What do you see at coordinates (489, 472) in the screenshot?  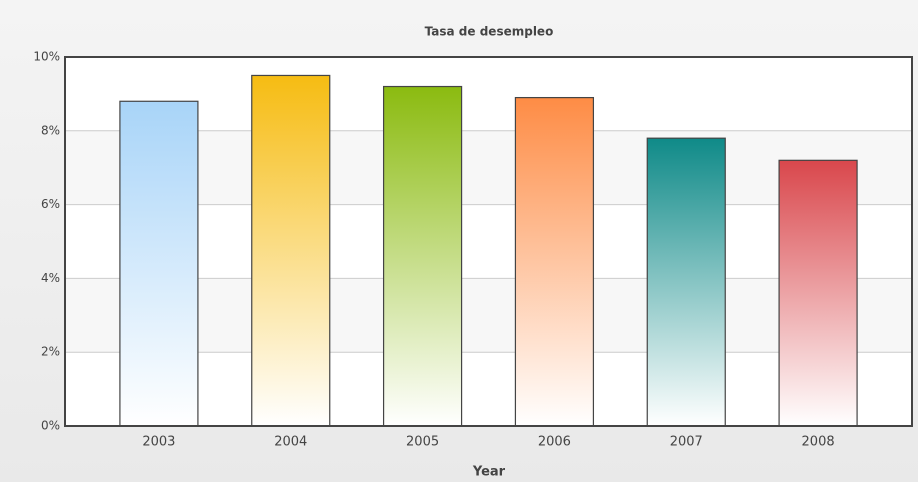 I see `x-axis-label: Year` at bounding box center [489, 472].